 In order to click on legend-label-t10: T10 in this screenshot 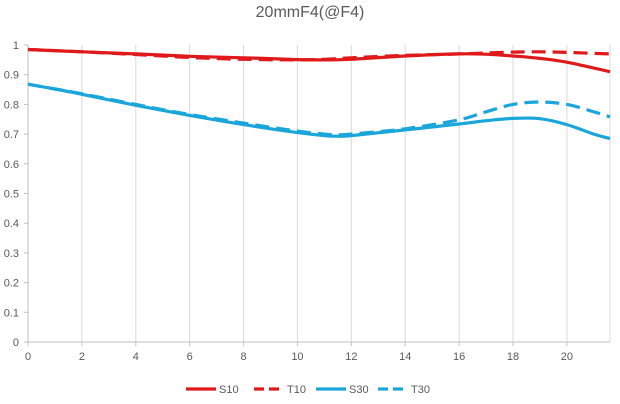, I will do `click(296, 390)`.